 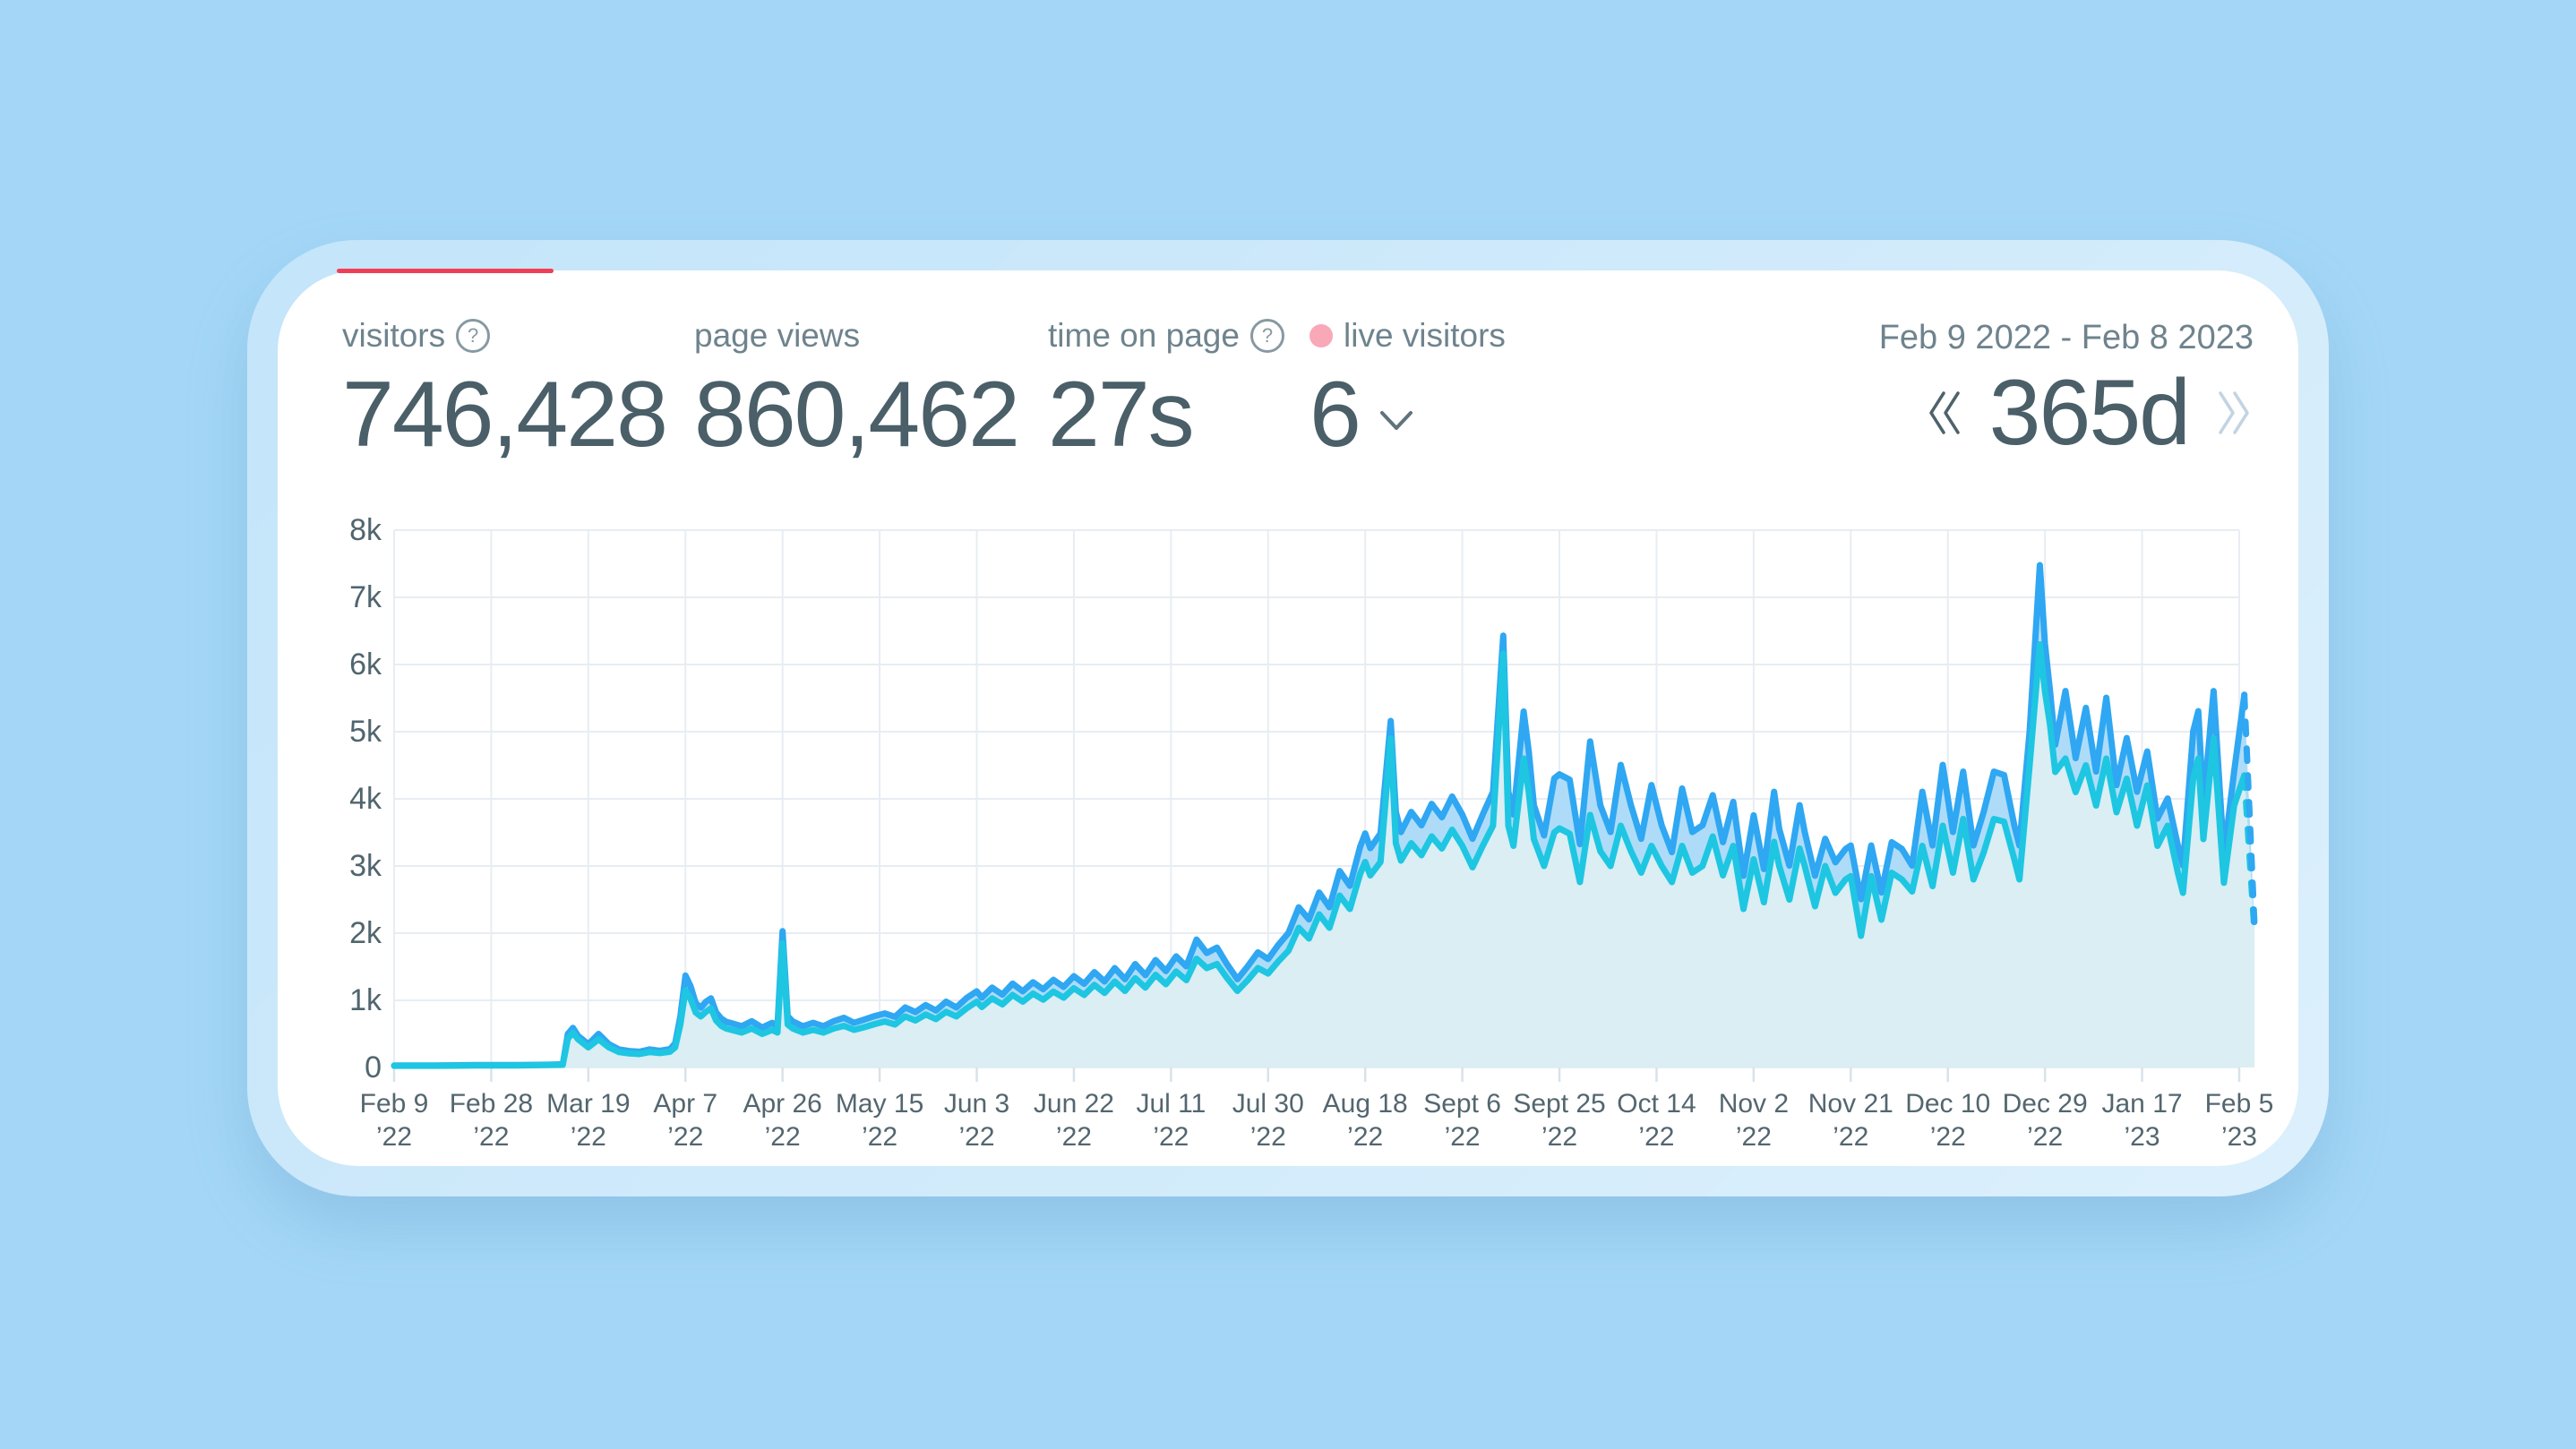 I want to click on previous-period-button, so click(x=1945, y=413).